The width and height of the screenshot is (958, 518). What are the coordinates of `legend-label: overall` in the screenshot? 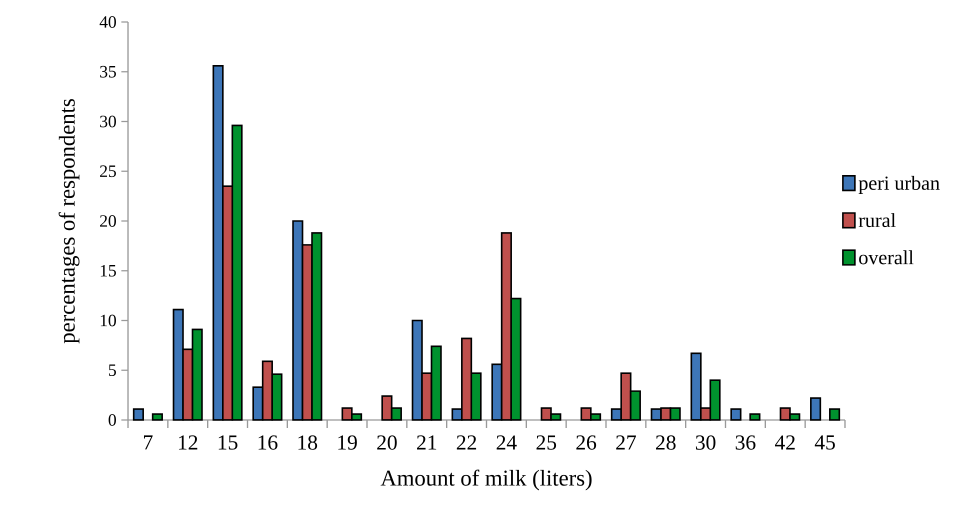 It's located at (886, 257).